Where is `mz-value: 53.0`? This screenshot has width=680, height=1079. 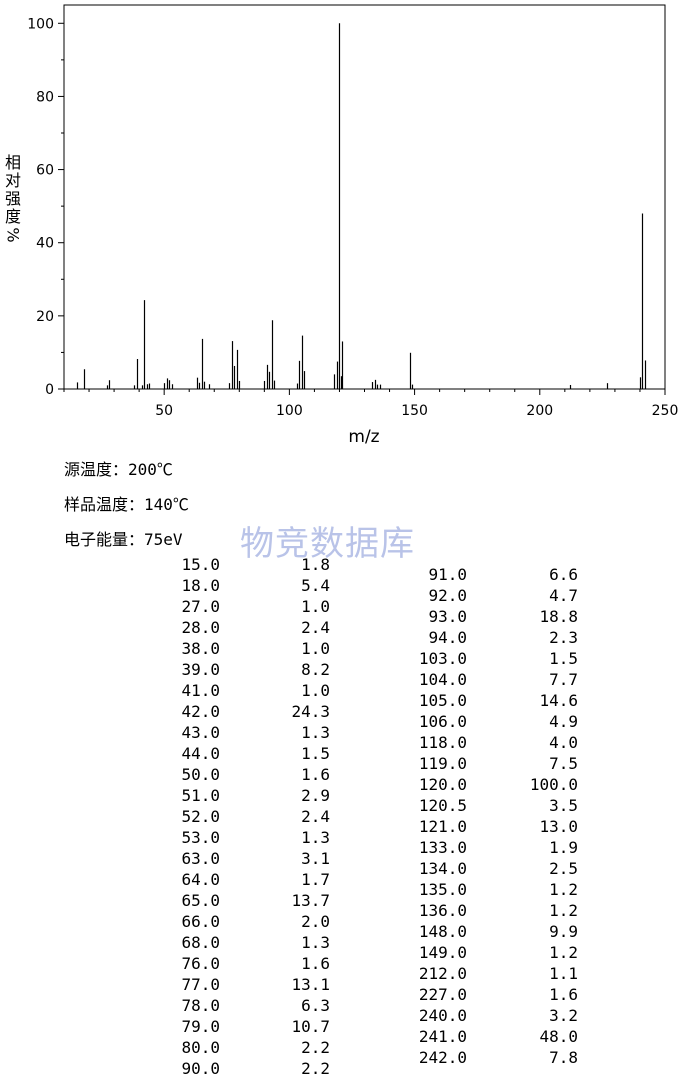 mz-value: 53.0 is located at coordinates (200, 837).